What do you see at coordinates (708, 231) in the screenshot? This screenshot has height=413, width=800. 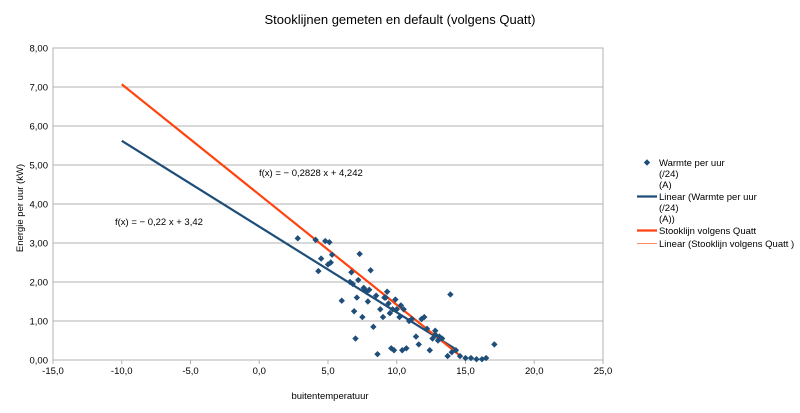 I see `legend-label: Stooklijn volgens Quatt` at bounding box center [708, 231].